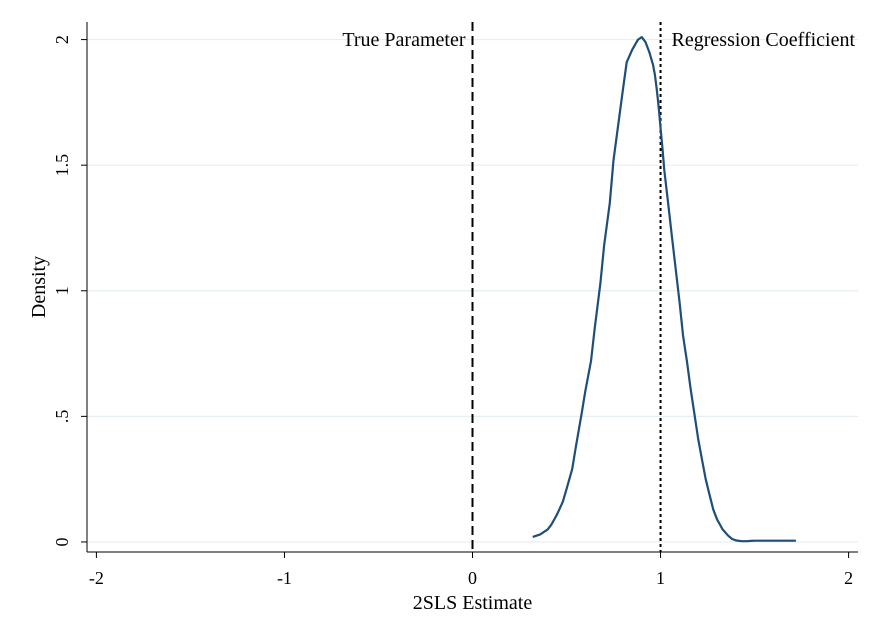 This screenshot has height=641, width=881. What do you see at coordinates (848, 578) in the screenshot?
I see `x-tick-label: 2` at bounding box center [848, 578].